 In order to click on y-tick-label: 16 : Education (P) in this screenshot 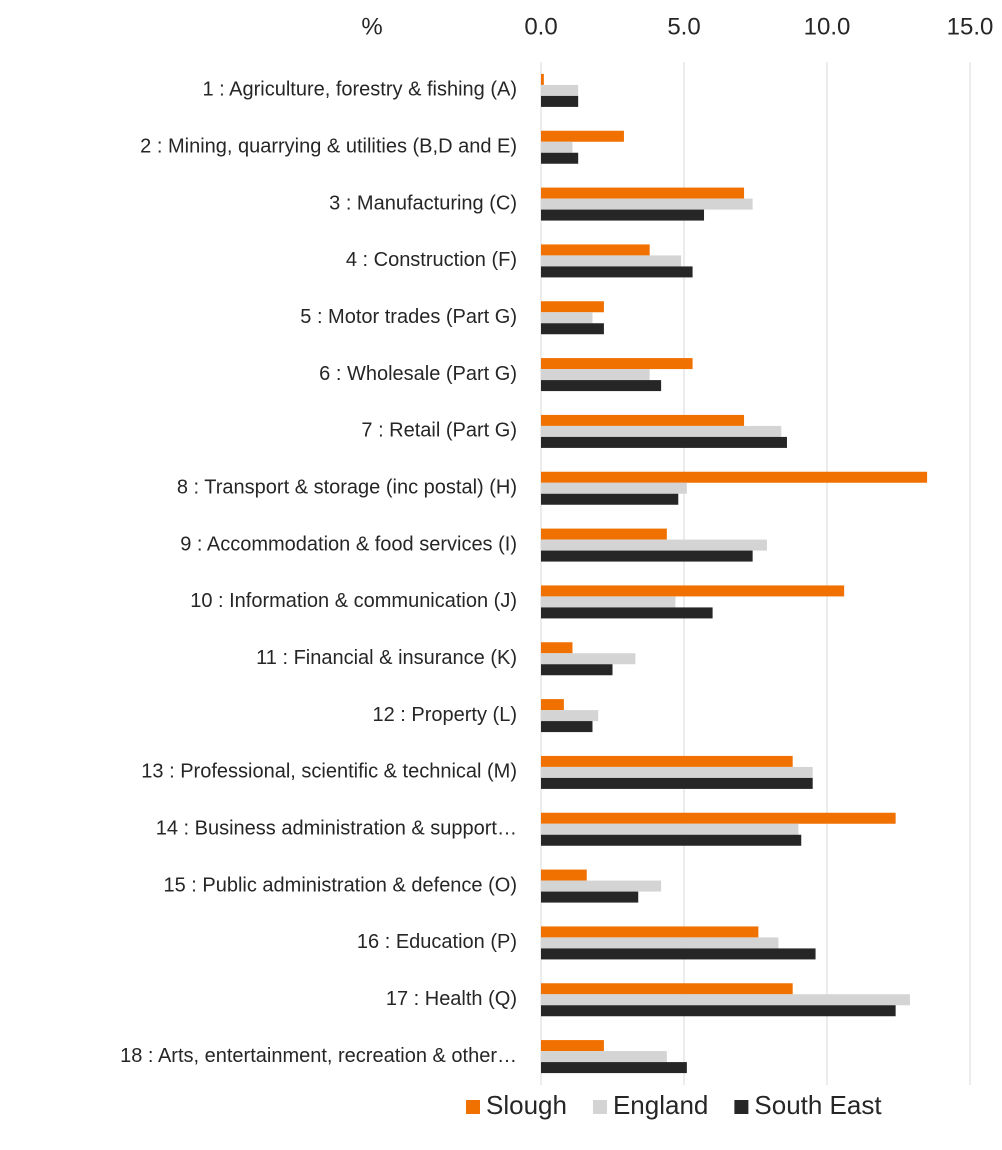, I will do `click(437, 942)`.